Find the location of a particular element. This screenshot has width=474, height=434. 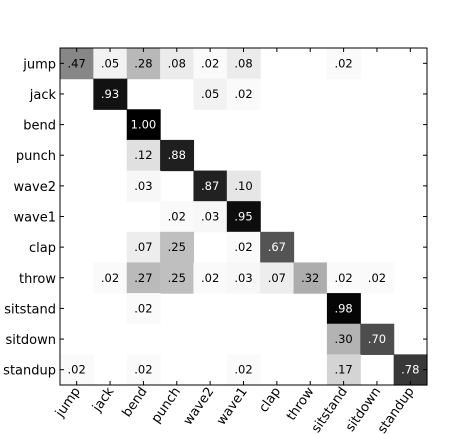

cell-value-label: .95 is located at coordinates (243, 217).